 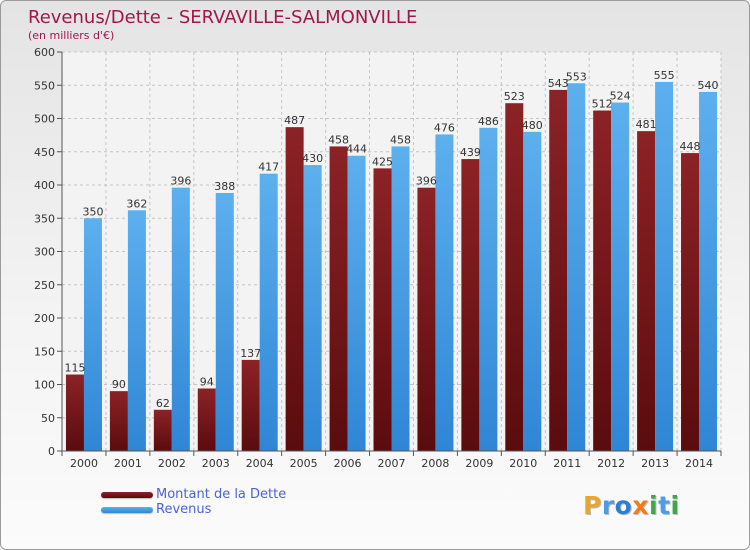 I want to click on data-label-revenus: 553, so click(x=576, y=76).